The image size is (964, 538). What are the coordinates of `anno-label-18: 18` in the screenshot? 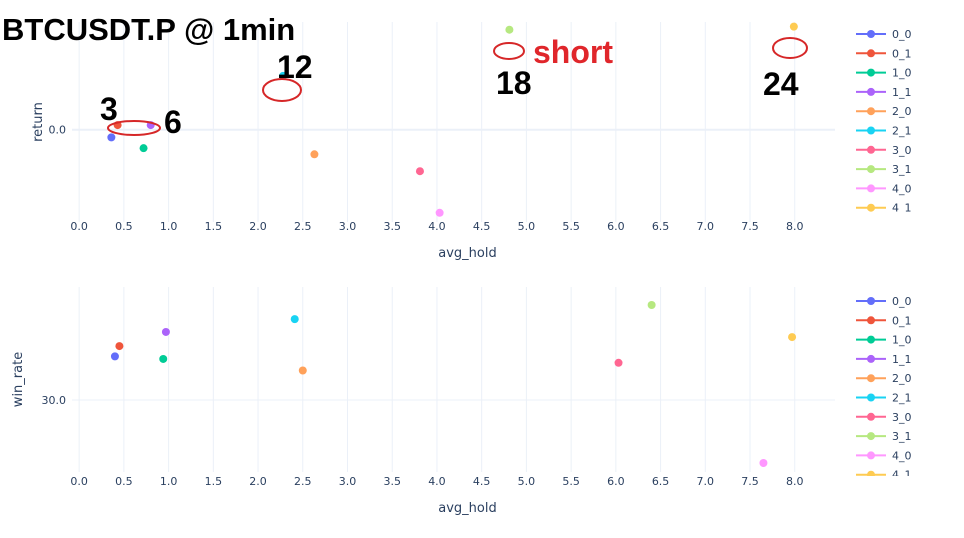 It's located at (514, 83).